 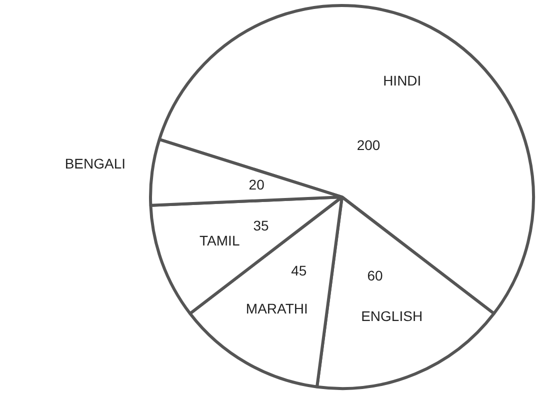 I want to click on slice-label: HINDI, so click(x=402, y=80).